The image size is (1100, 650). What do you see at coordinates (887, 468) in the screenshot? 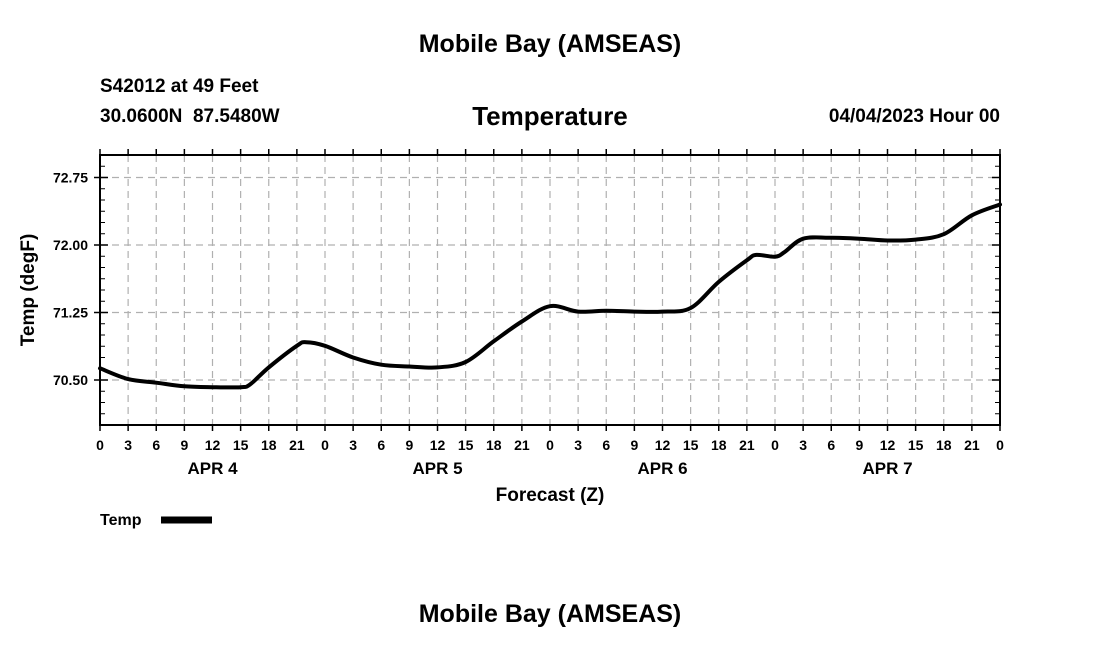
I see `day-label: APR 7` at bounding box center [887, 468].